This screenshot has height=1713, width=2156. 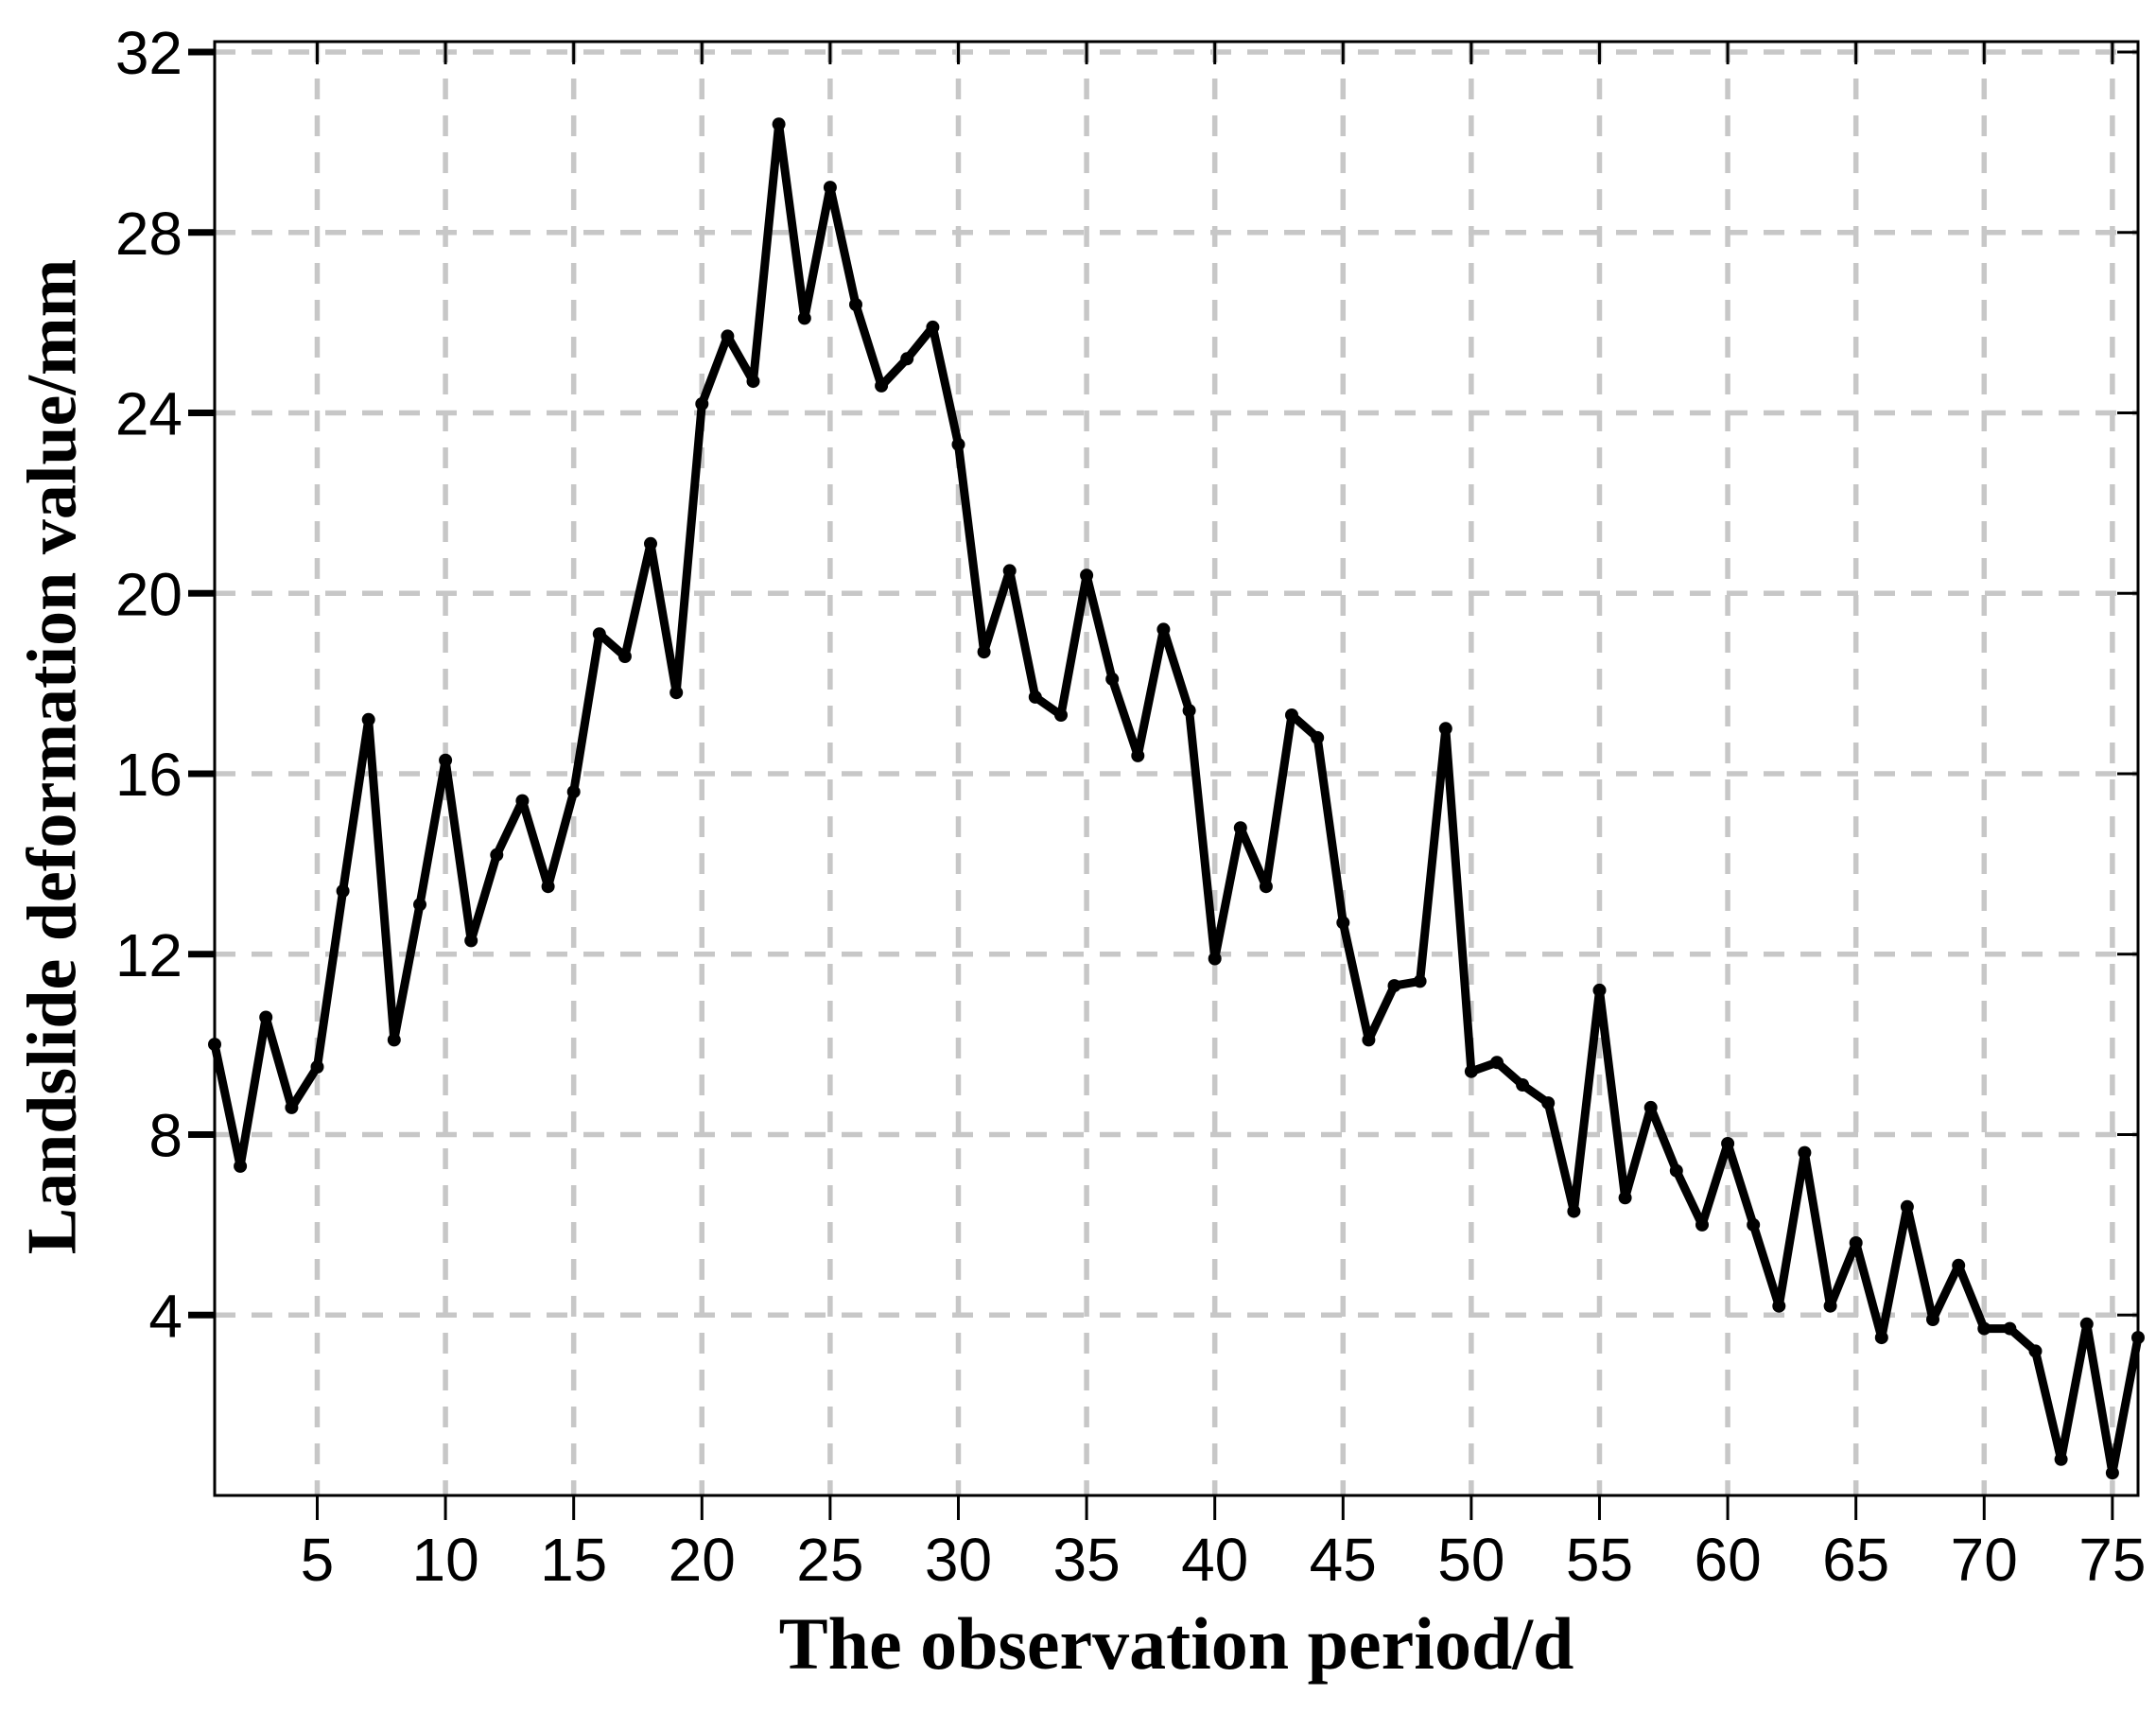 What do you see at coordinates (1343, 1560) in the screenshot?
I see `x-tick-label: 45` at bounding box center [1343, 1560].